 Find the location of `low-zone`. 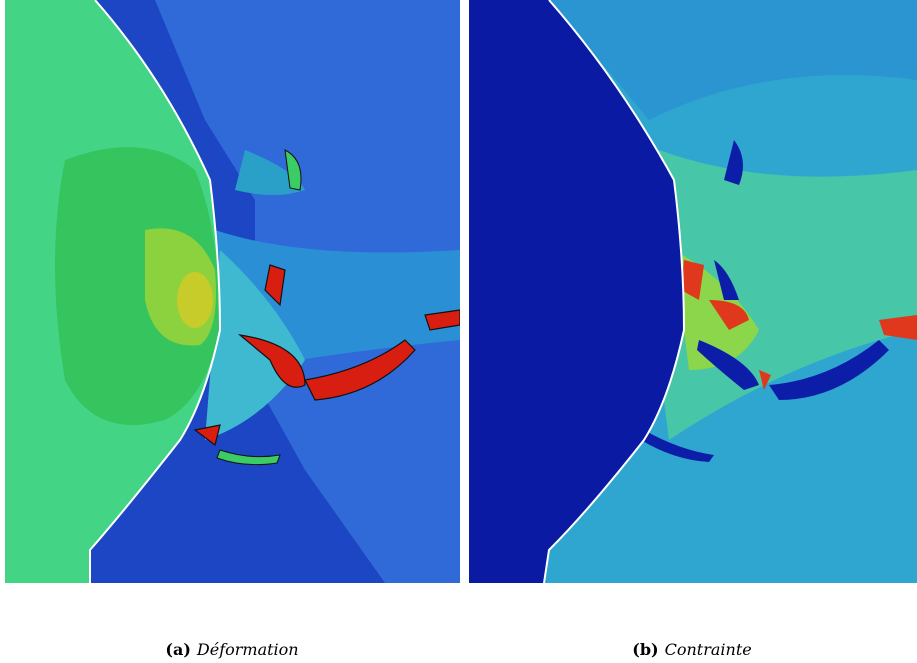

low-zone is located at coordinates (765, 301).